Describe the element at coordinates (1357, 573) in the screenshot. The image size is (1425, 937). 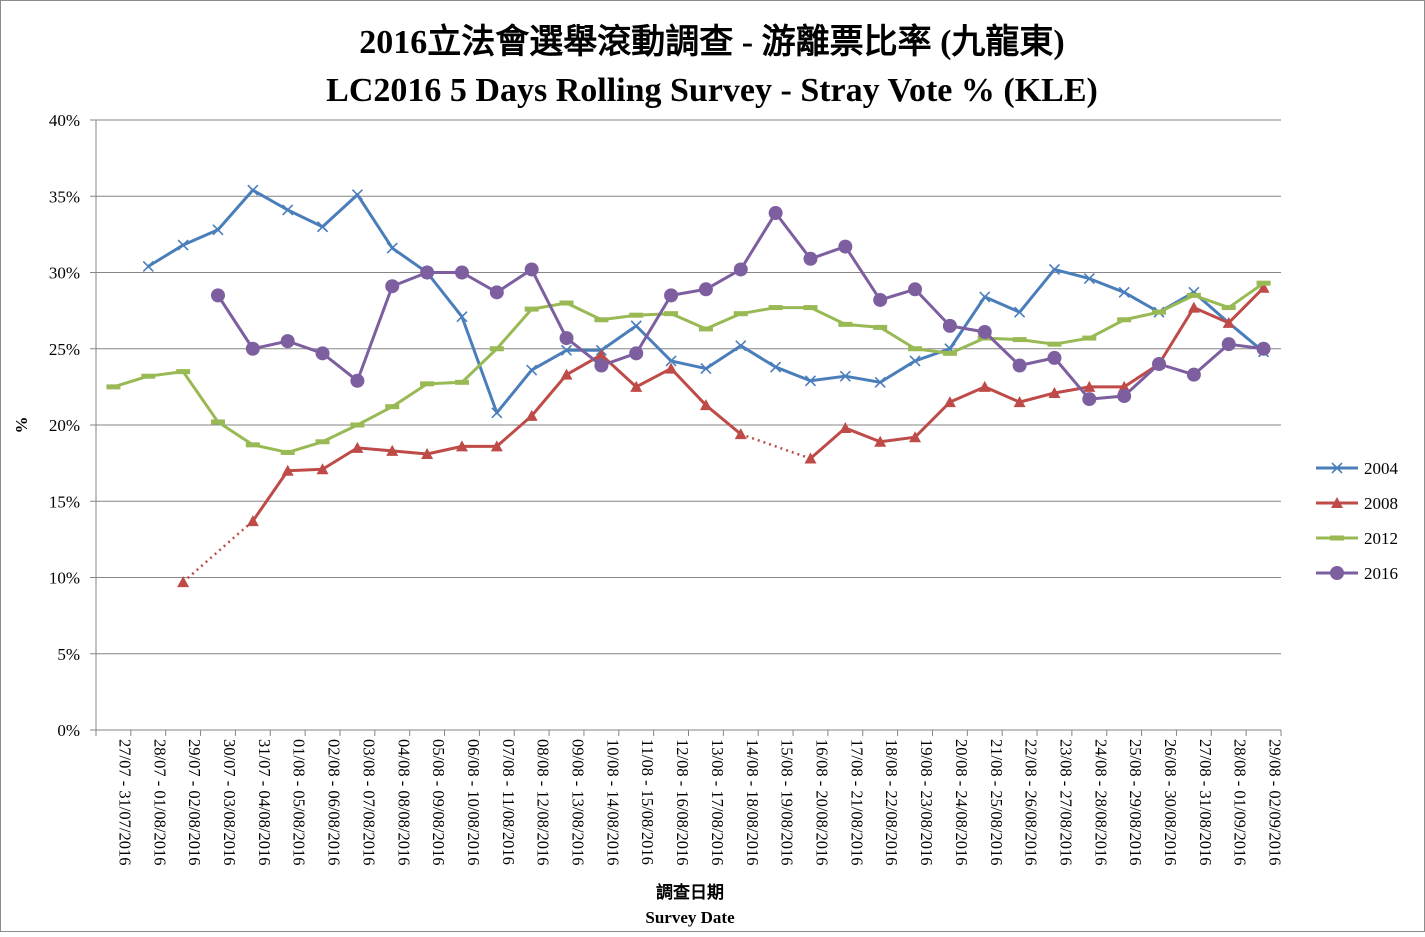
I see `legend-entry-2016: 2016` at that location.